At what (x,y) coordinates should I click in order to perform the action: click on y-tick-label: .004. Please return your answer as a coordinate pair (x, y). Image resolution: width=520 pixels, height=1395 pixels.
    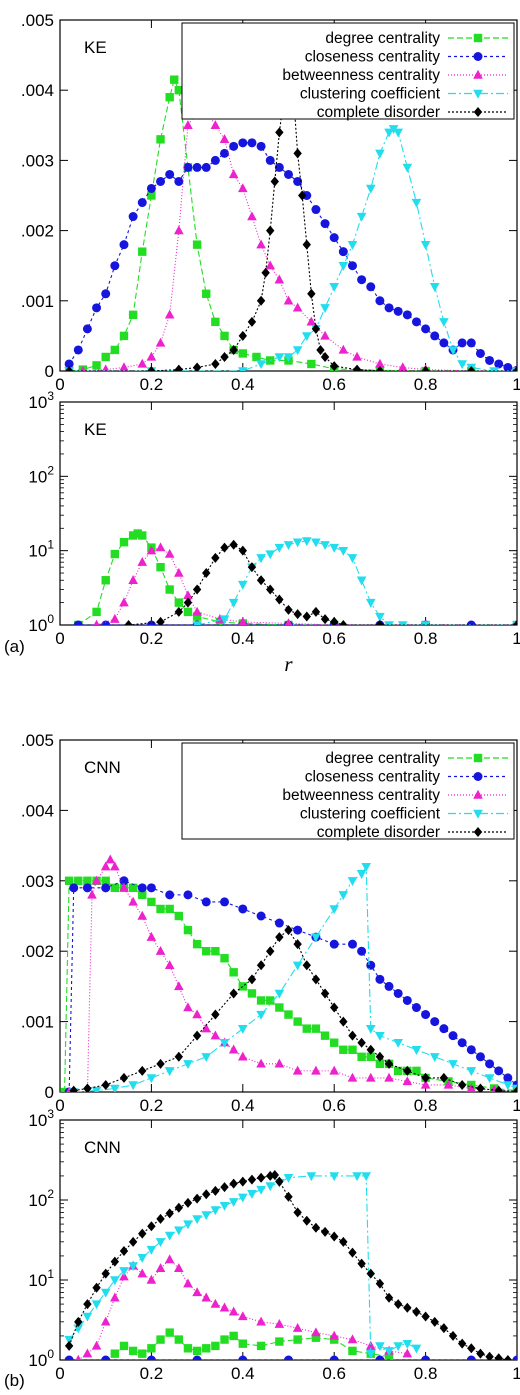
    Looking at the image, I should click on (37, 90).